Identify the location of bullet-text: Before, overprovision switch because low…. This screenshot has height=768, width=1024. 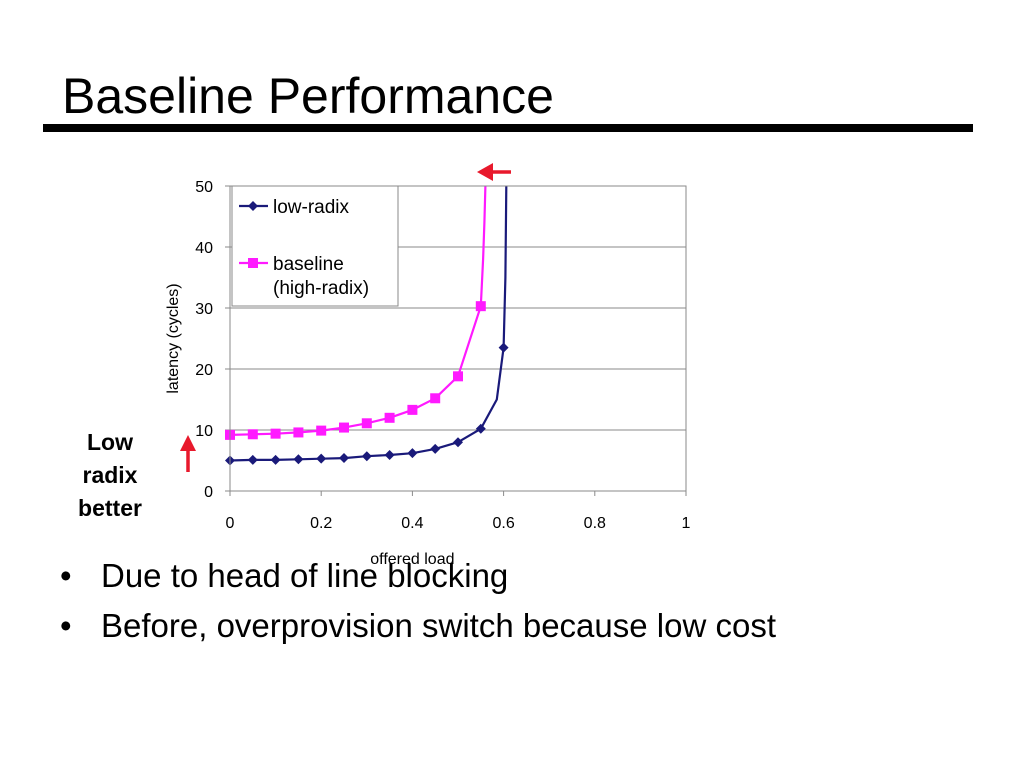
(438, 625).